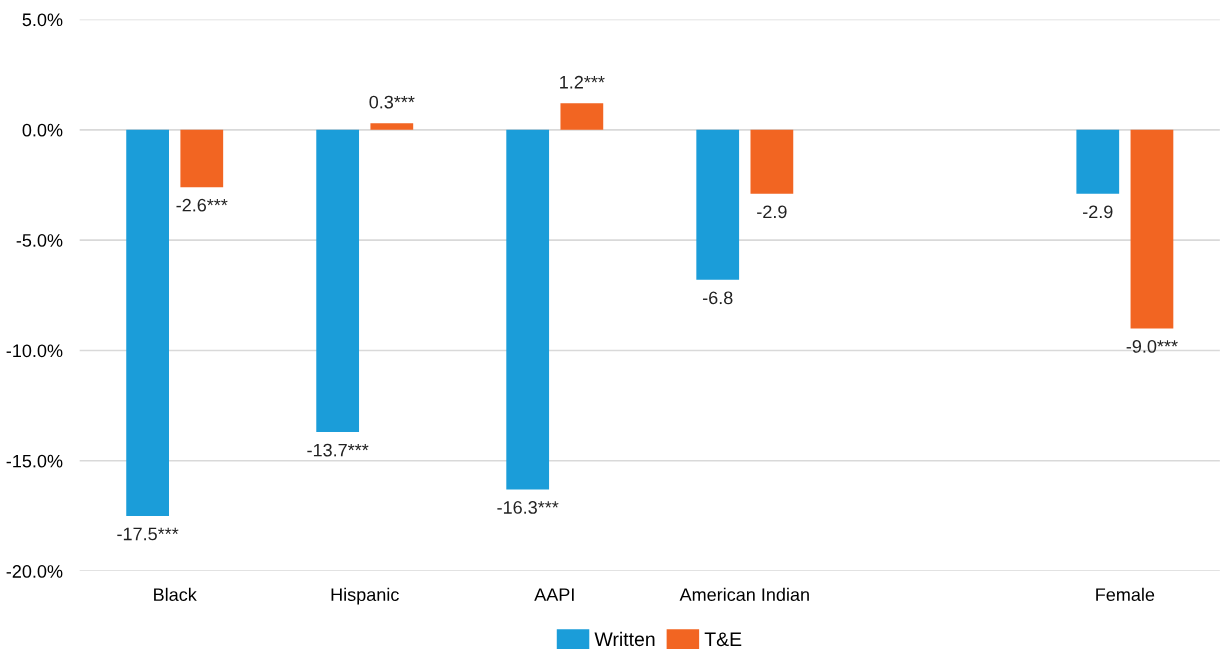  What do you see at coordinates (744, 594) in the screenshot?
I see `x-tick-label: American Indian` at bounding box center [744, 594].